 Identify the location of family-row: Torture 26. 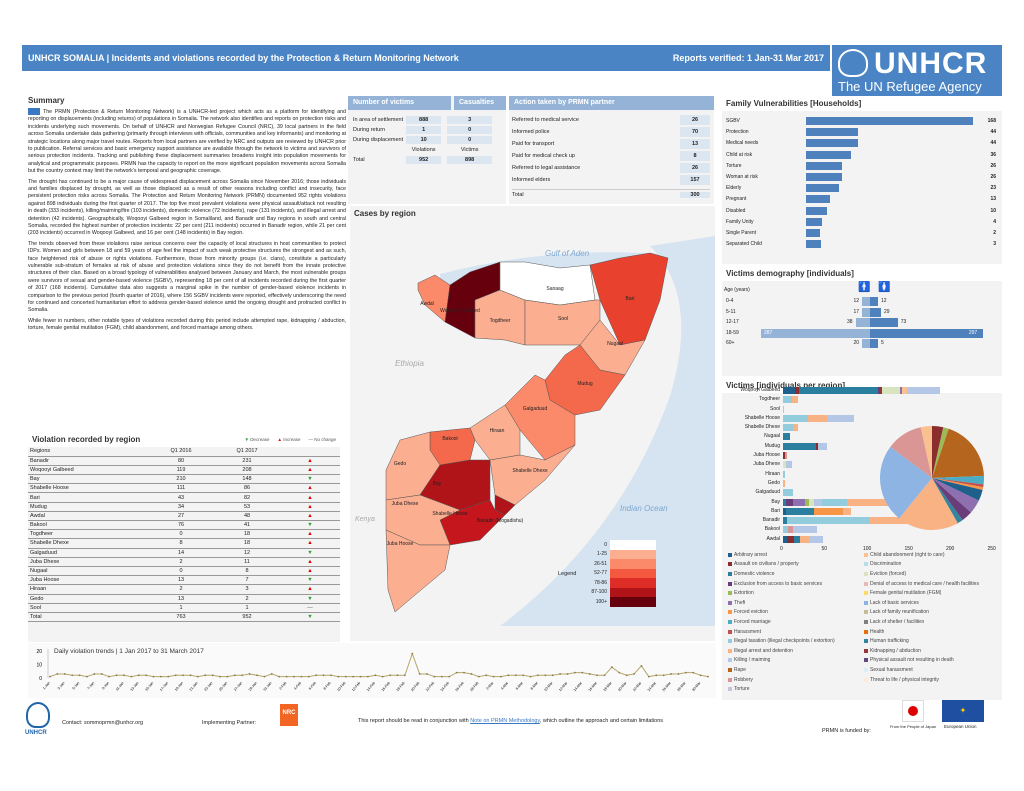
(861, 165).